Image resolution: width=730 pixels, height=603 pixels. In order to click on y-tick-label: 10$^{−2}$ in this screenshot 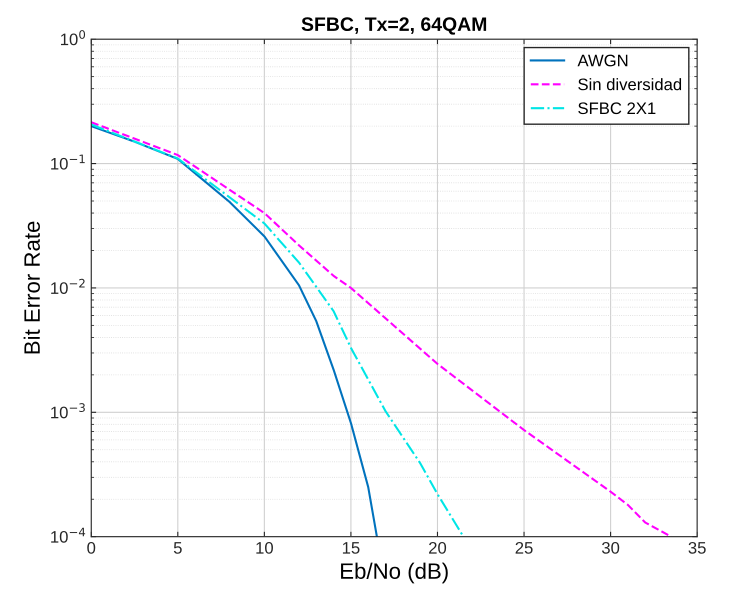, I will do `click(68, 286)`.